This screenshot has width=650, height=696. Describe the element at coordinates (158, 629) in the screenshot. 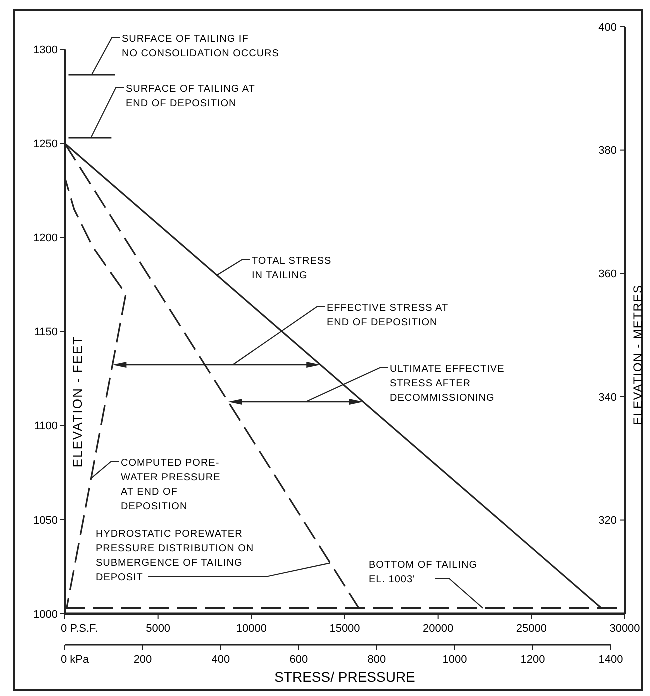

I see `x-tick-label: 5000` at that location.